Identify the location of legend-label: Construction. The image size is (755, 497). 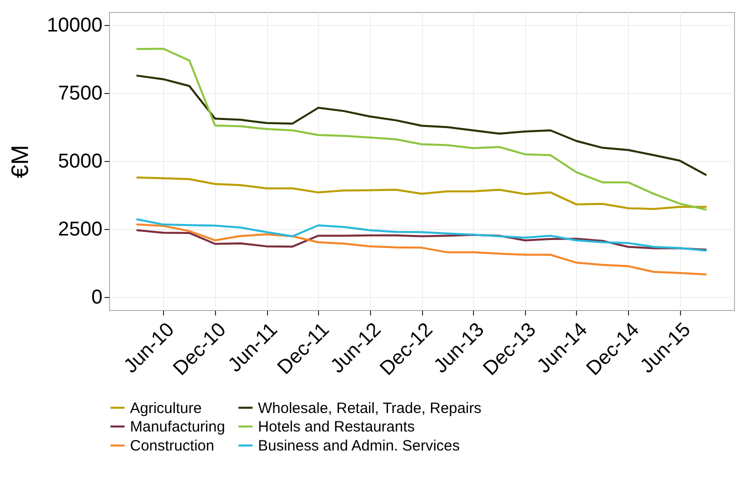
(172, 446).